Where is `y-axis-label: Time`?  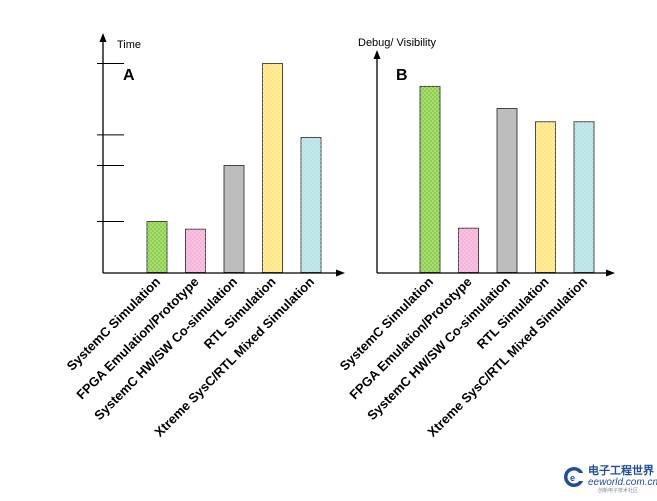 y-axis-label: Time is located at coordinates (129, 45).